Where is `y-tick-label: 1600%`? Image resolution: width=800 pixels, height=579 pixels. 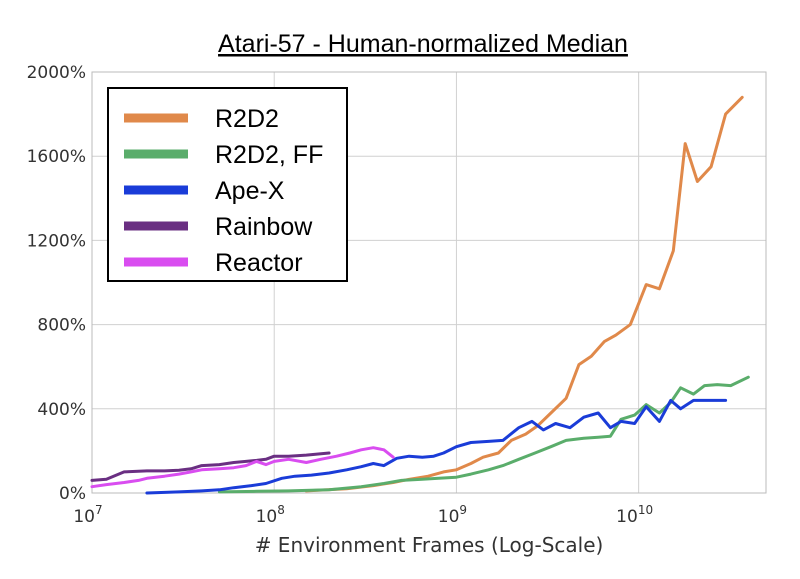
y-tick-label: 1600% is located at coordinates (56, 157).